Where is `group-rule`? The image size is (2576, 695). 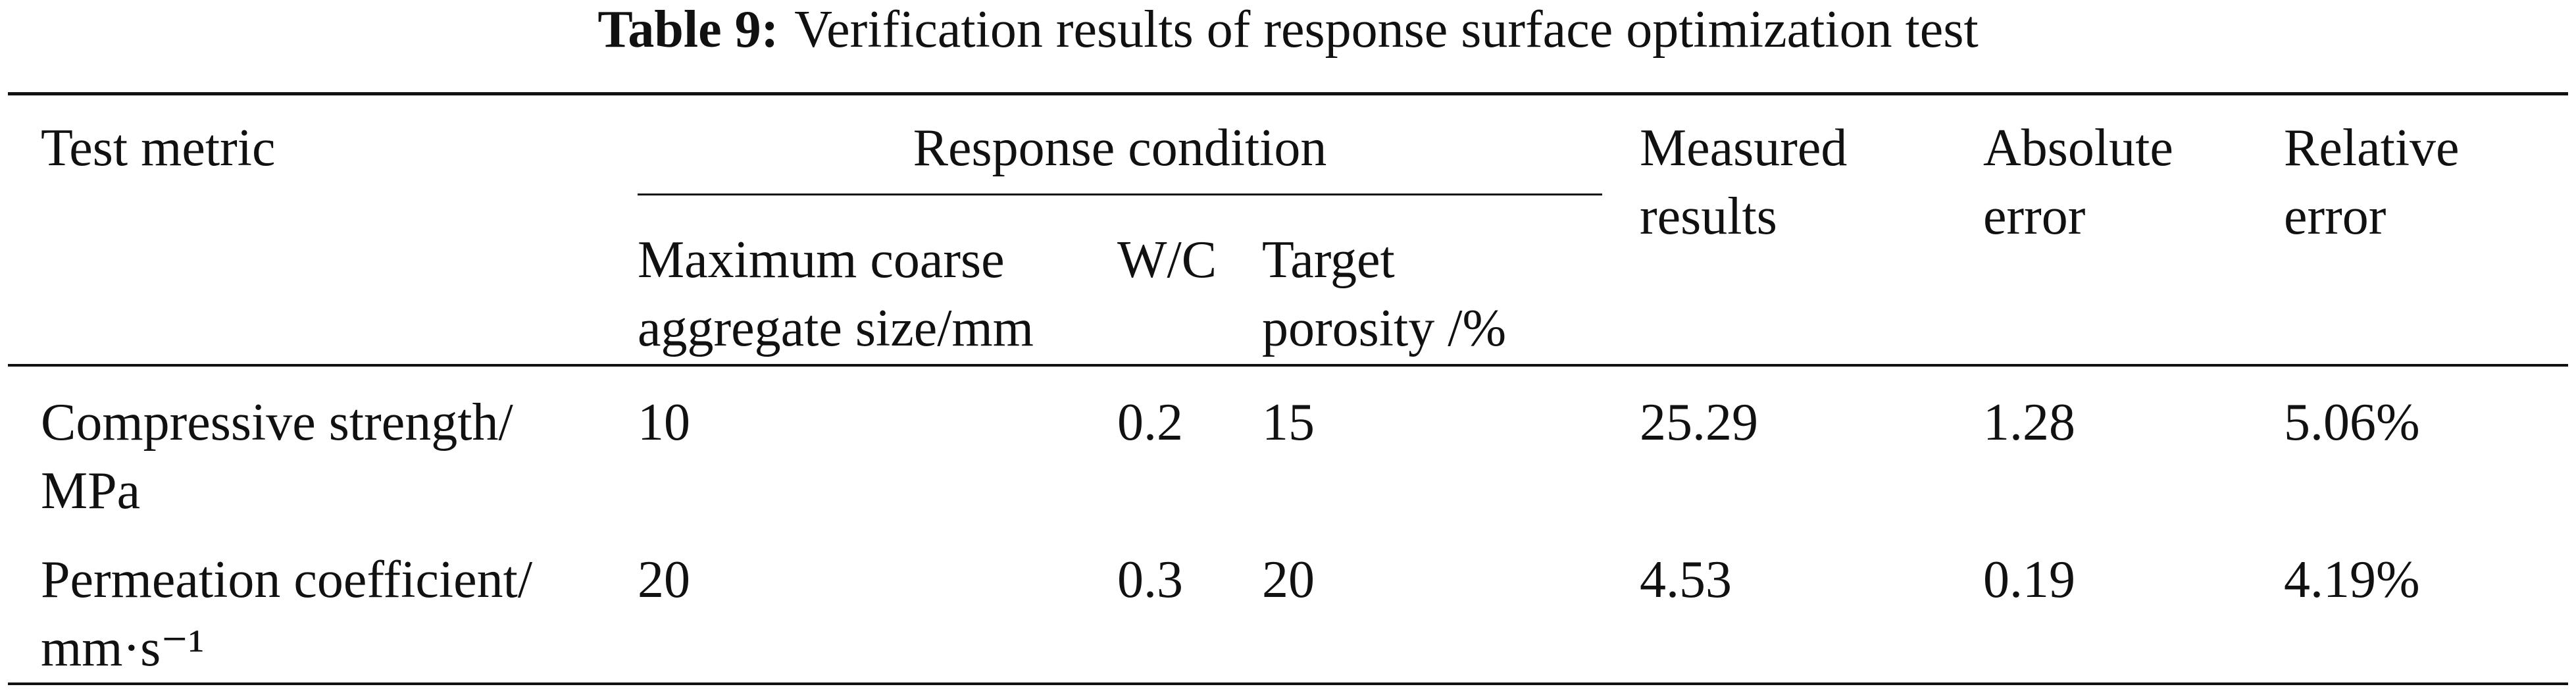 group-rule is located at coordinates (1120, 194).